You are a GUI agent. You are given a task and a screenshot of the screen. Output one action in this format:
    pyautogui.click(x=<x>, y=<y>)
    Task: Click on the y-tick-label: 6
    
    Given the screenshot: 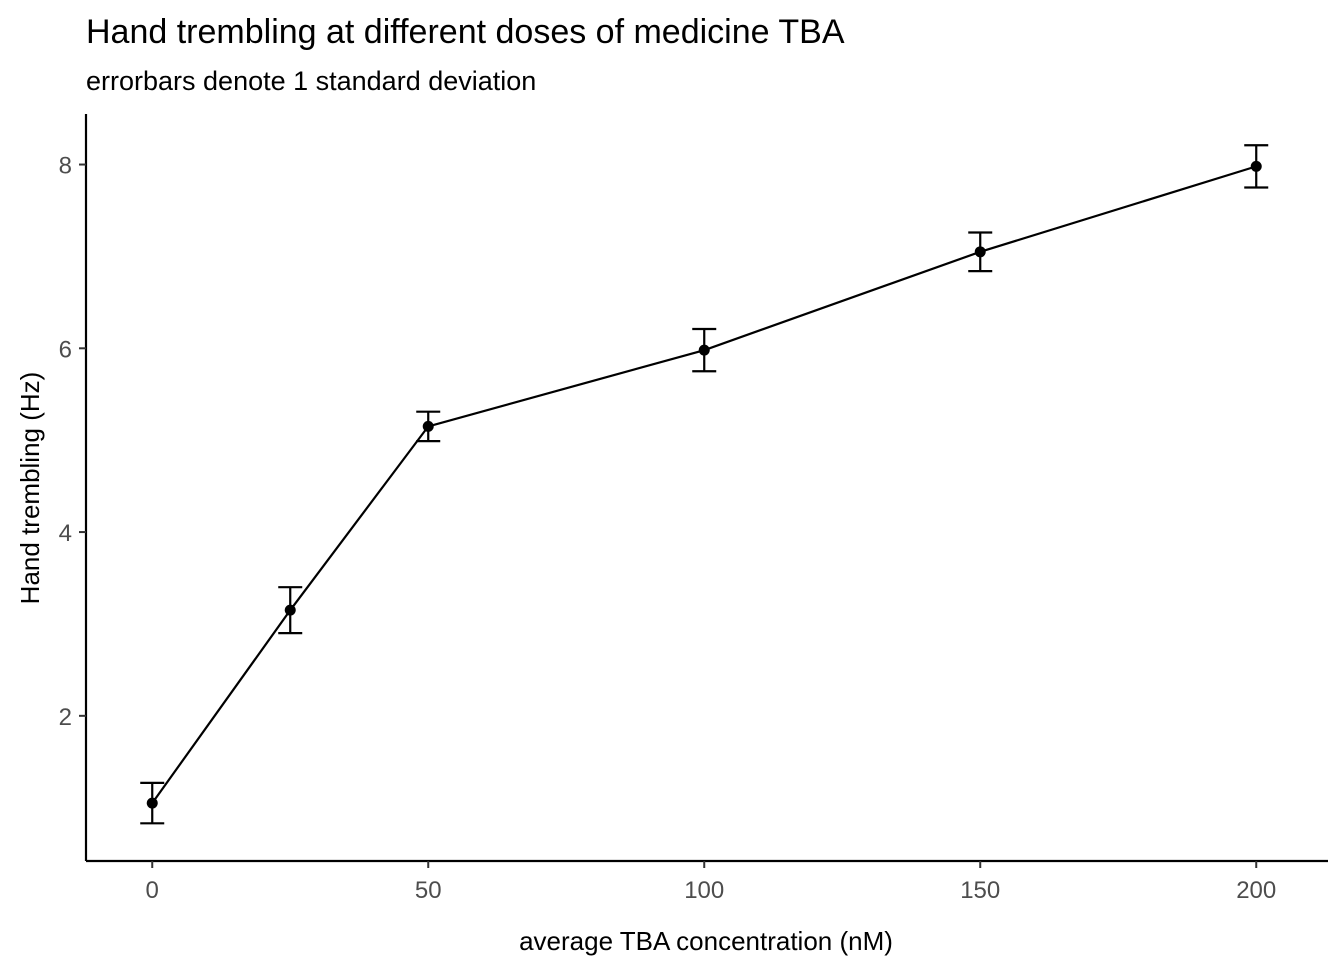 What is the action you would take?
    pyautogui.click(x=65, y=349)
    